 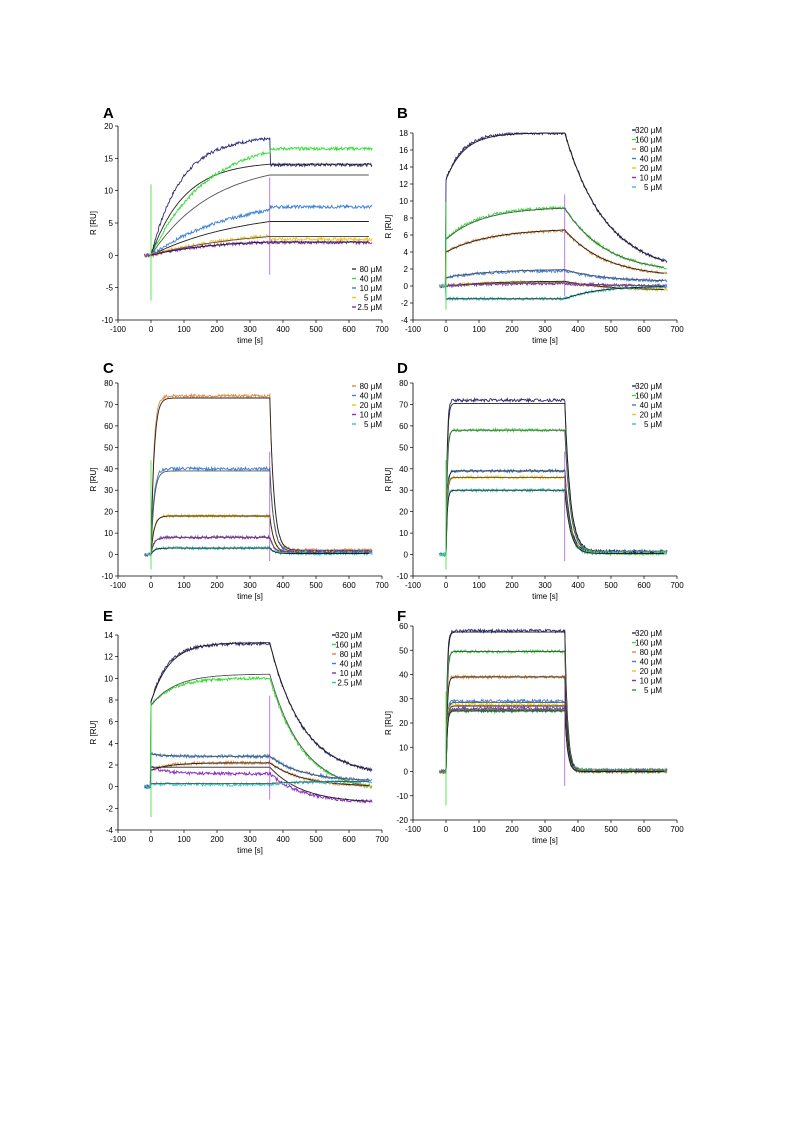 I want to click on y-tick-label: 70, so click(x=108, y=404).